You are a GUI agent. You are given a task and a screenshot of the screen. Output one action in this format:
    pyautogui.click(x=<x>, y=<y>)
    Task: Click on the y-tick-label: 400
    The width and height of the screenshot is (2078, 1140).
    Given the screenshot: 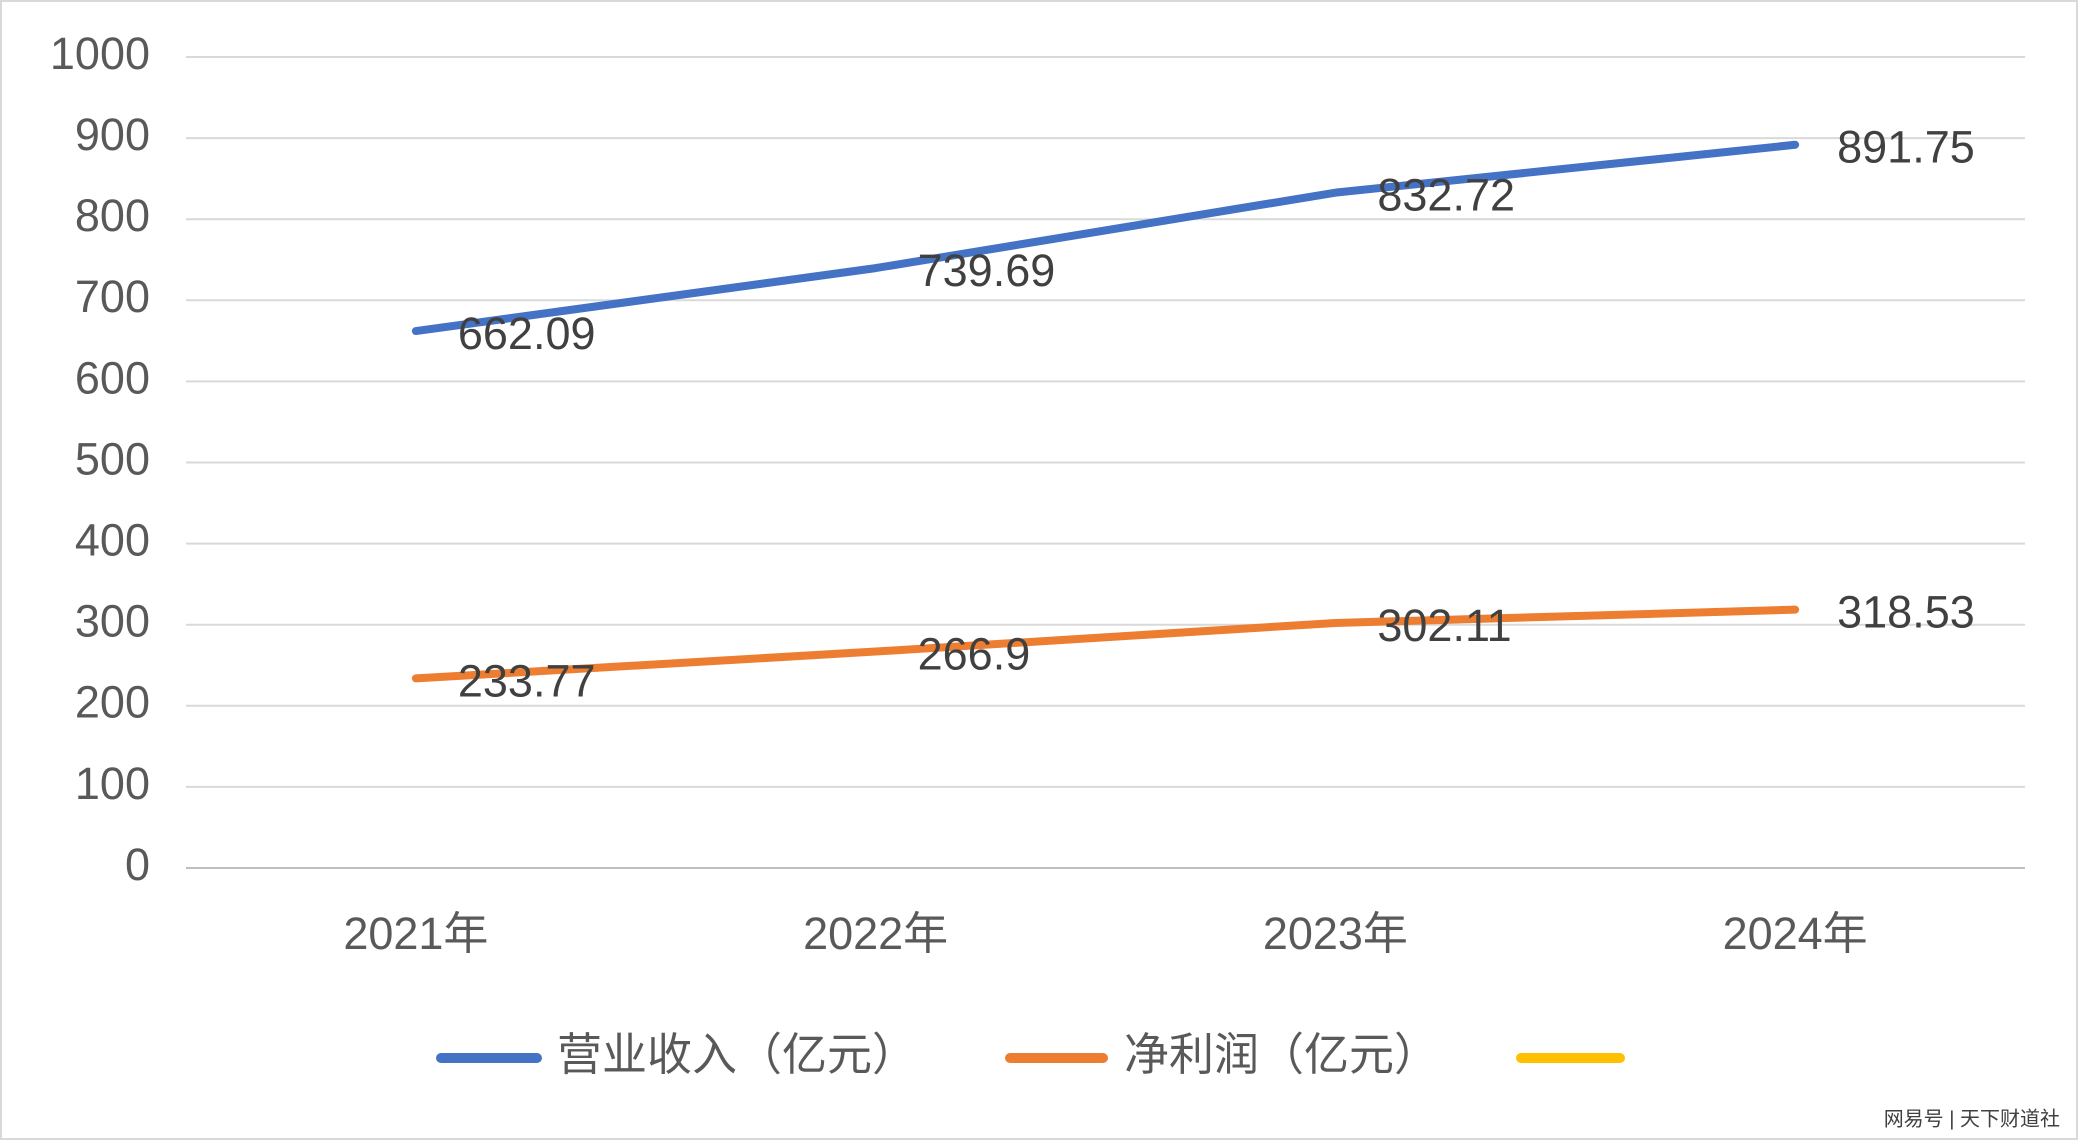 What is the action you would take?
    pyautogui.click(x=112, y=539)
    